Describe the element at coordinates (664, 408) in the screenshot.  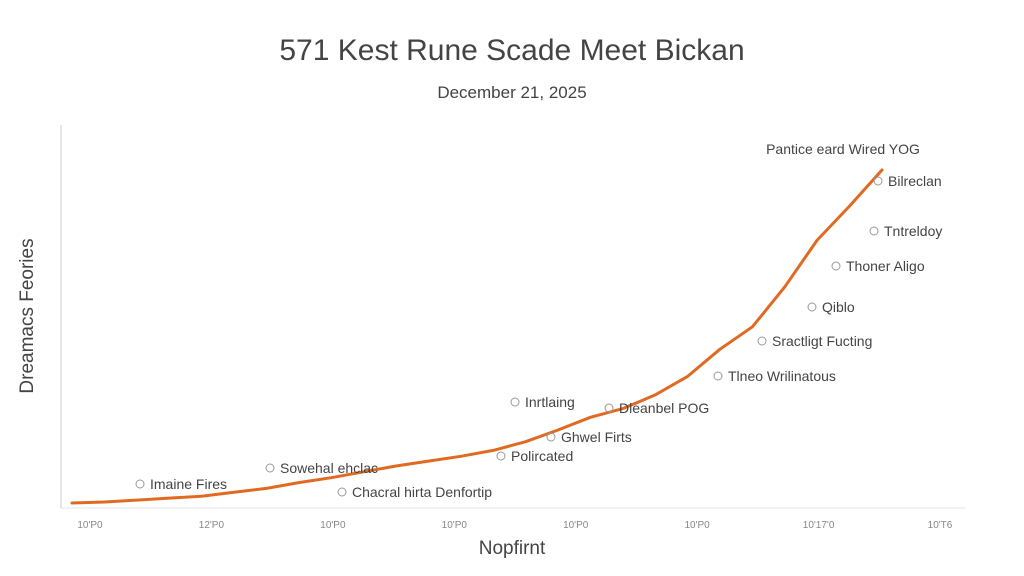
I see `annotation-label: Dleanbel POG` at that location.